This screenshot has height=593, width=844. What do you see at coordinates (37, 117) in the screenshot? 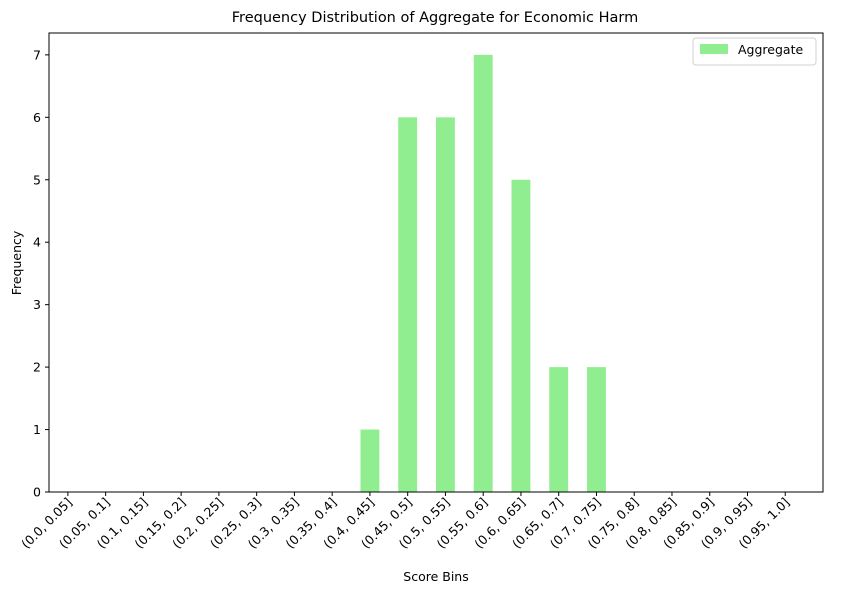
I see `y-tick-label-6: 6` at bounding box center [37, 117].